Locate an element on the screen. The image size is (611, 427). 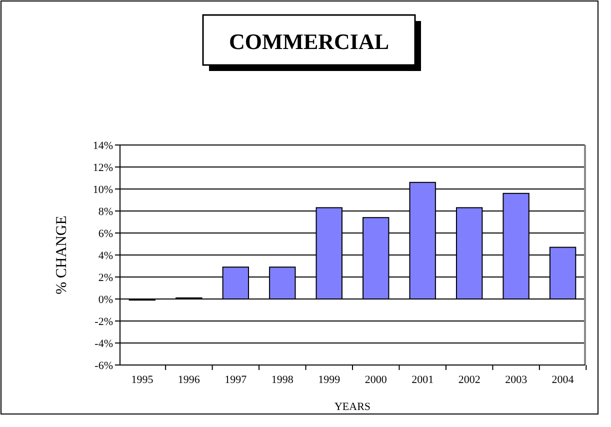
y-tick-label: 14% is located at coordinates (102, 146).